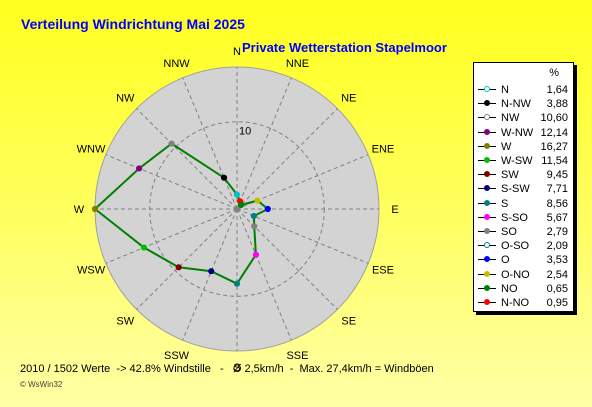 This screenshot has height=407, width=592. Describe the element at coordinates (505, 90) in the screenshot. I see `legend-label: N` at that location.